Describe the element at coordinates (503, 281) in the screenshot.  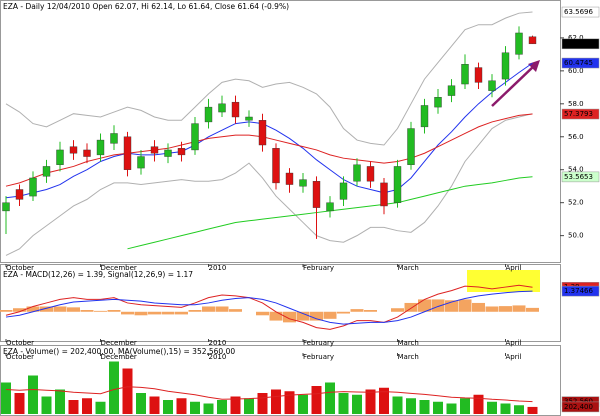
I see `highlight-box` at that location.